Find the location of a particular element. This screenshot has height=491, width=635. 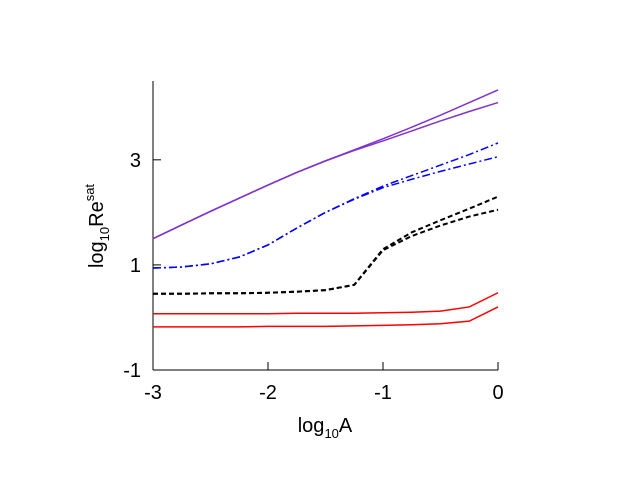

x-tick-label: -3 is located at coordinates (153, 393).